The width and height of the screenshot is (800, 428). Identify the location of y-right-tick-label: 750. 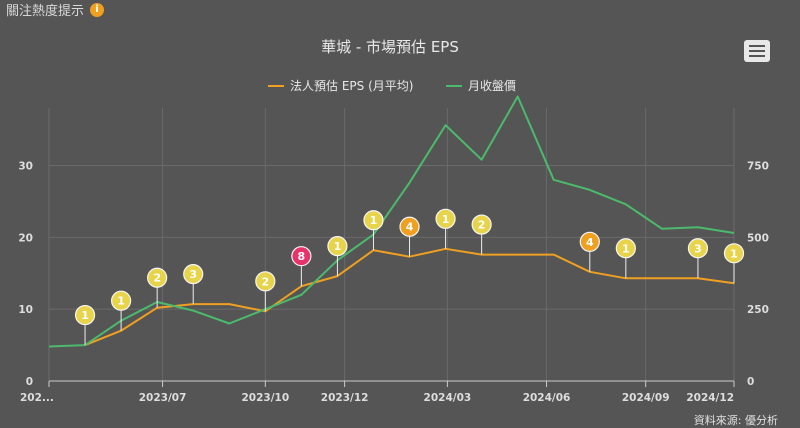
(758, 166).